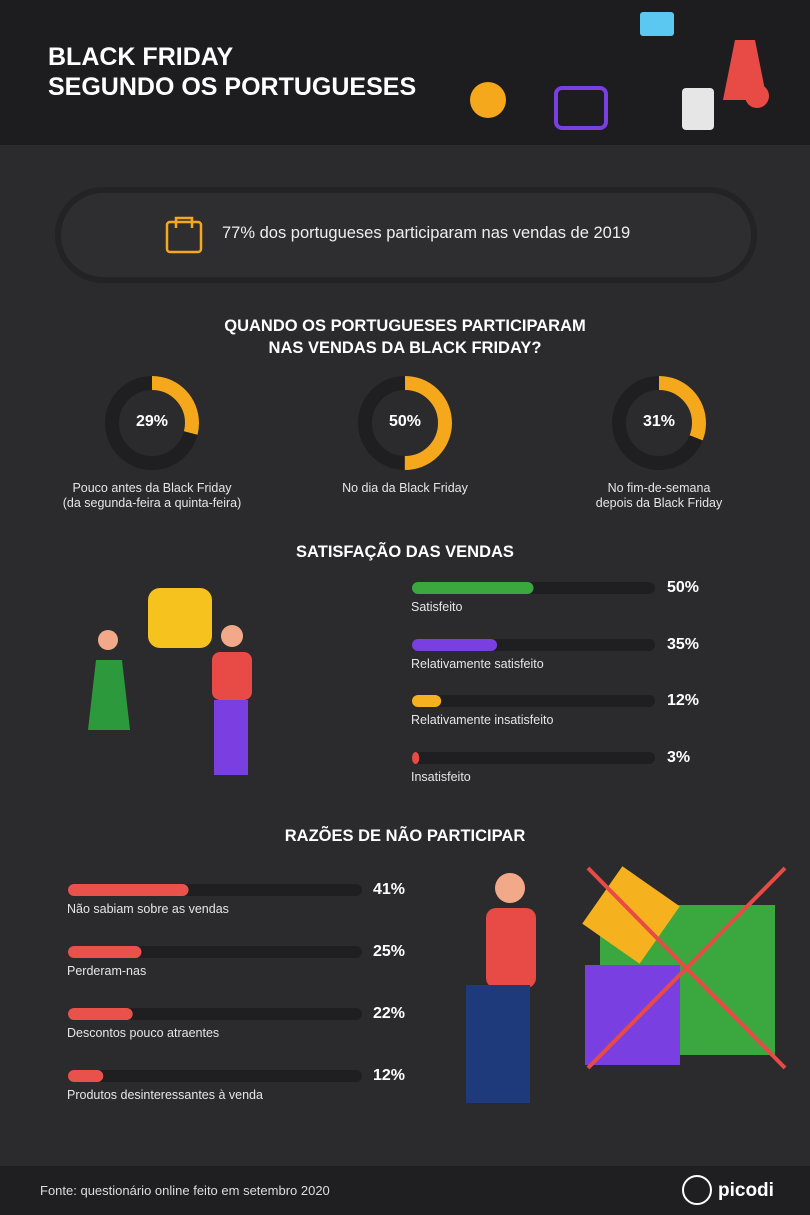 The height and width of the screenshot is (1215, 810). Describe the element at coordinates (389, 1013) in the screenshot. I see `bar-value: 22%` at that location.